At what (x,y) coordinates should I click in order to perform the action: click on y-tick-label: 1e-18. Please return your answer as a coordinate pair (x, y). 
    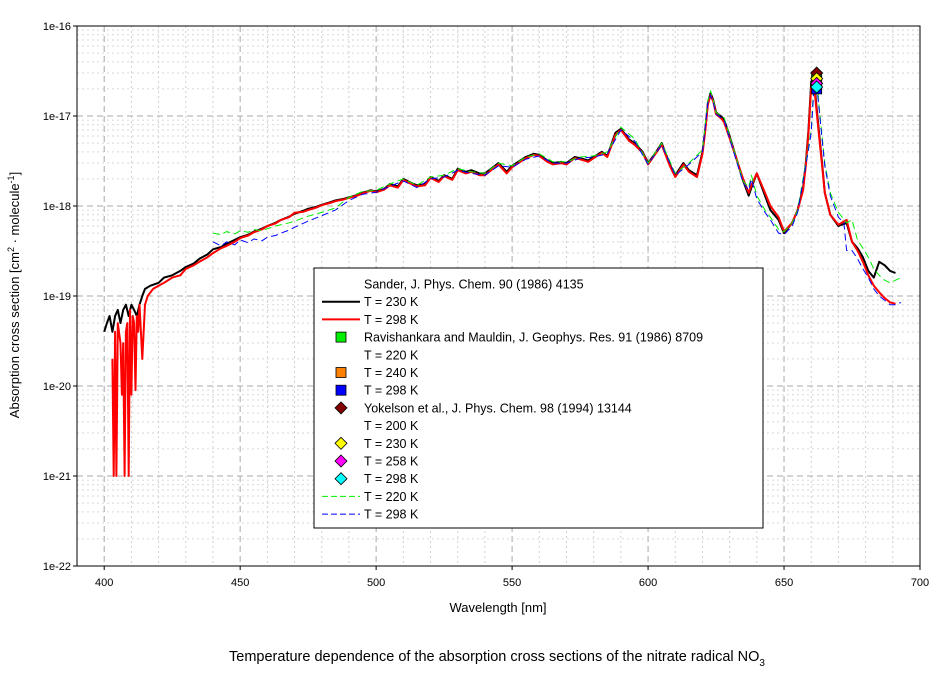
    Looking at the image, I should click on (57, 207).